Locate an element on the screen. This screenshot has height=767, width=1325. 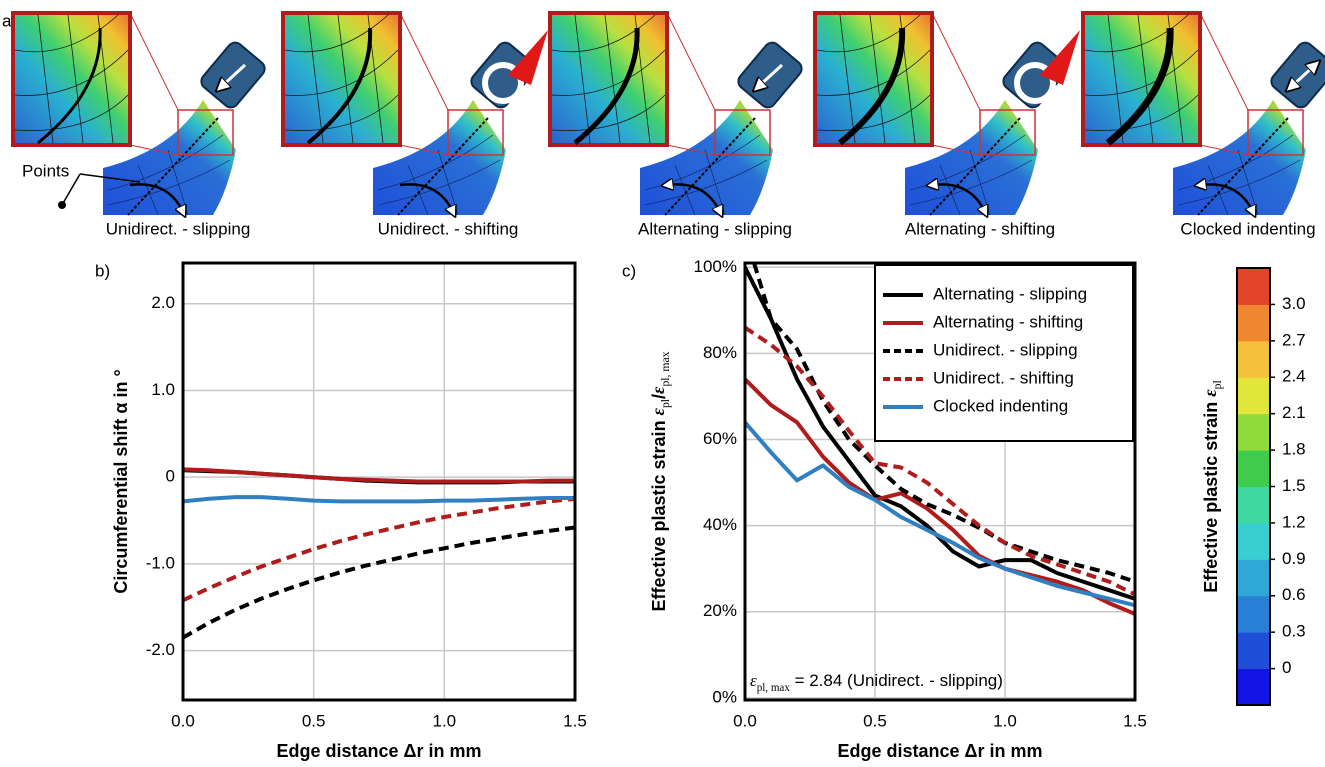
caption: Alternating - shifting is located at coordinates (980, 228).